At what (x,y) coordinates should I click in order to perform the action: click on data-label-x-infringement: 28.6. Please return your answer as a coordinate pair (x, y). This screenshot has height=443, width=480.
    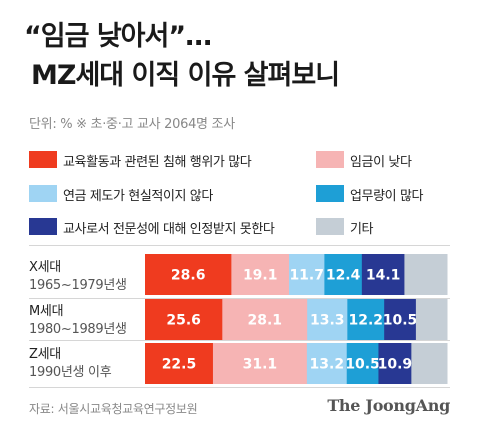
    Looking at the image, I should click on (188, 276).